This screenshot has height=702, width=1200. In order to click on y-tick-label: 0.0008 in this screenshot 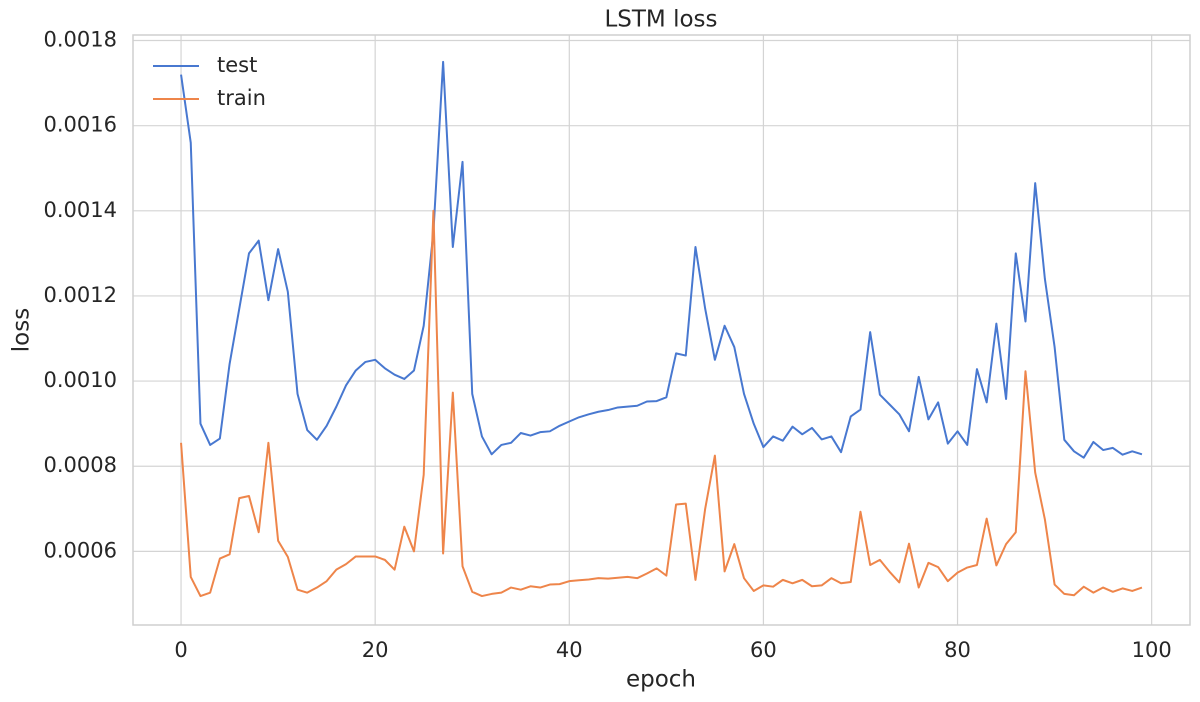, I will do `click(80, 465)`.